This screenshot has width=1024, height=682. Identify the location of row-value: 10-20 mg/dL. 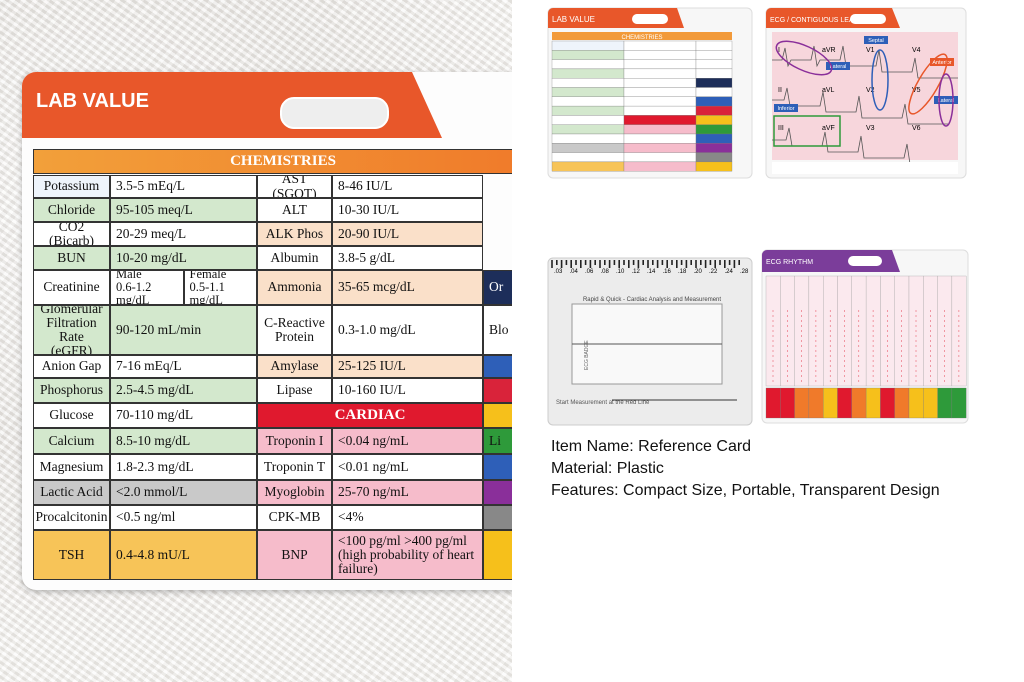
(183, 258).